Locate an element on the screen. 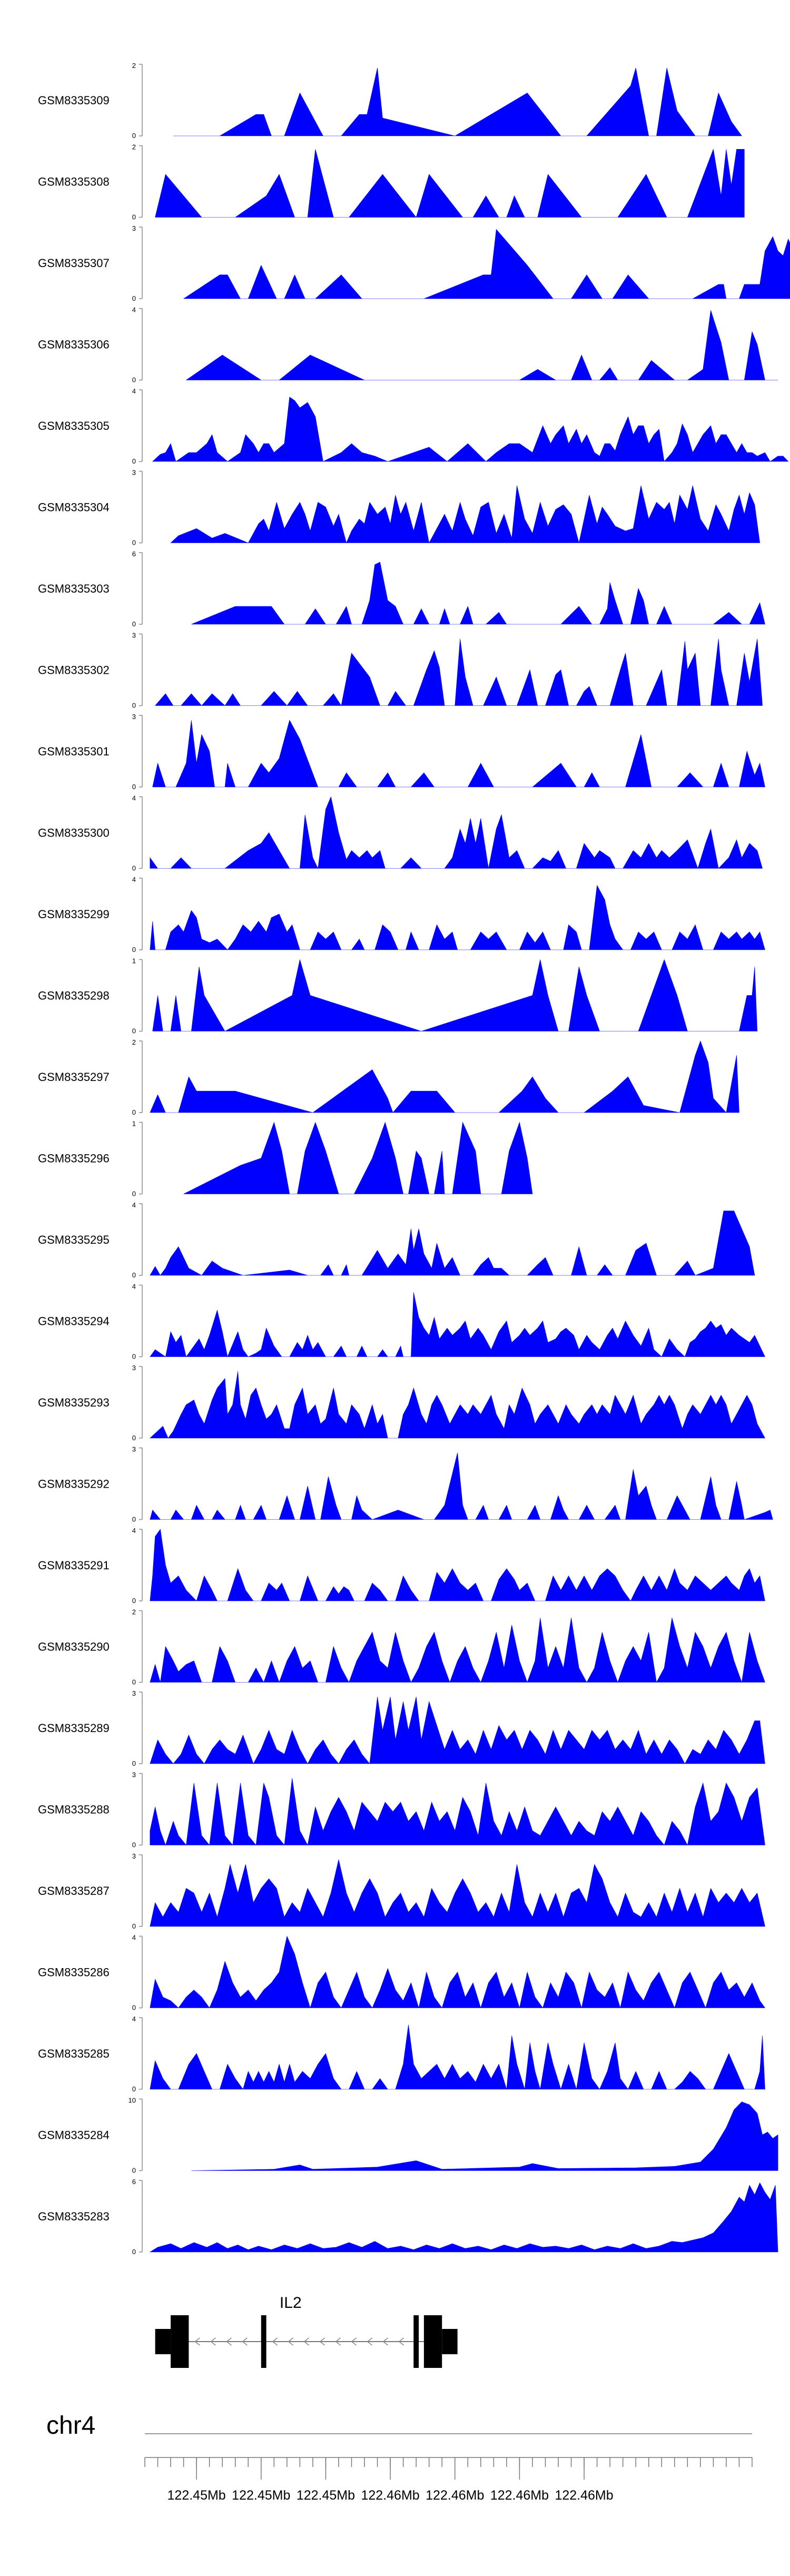  sample-label: GSM8335299 is located at coordinates (74, 914).